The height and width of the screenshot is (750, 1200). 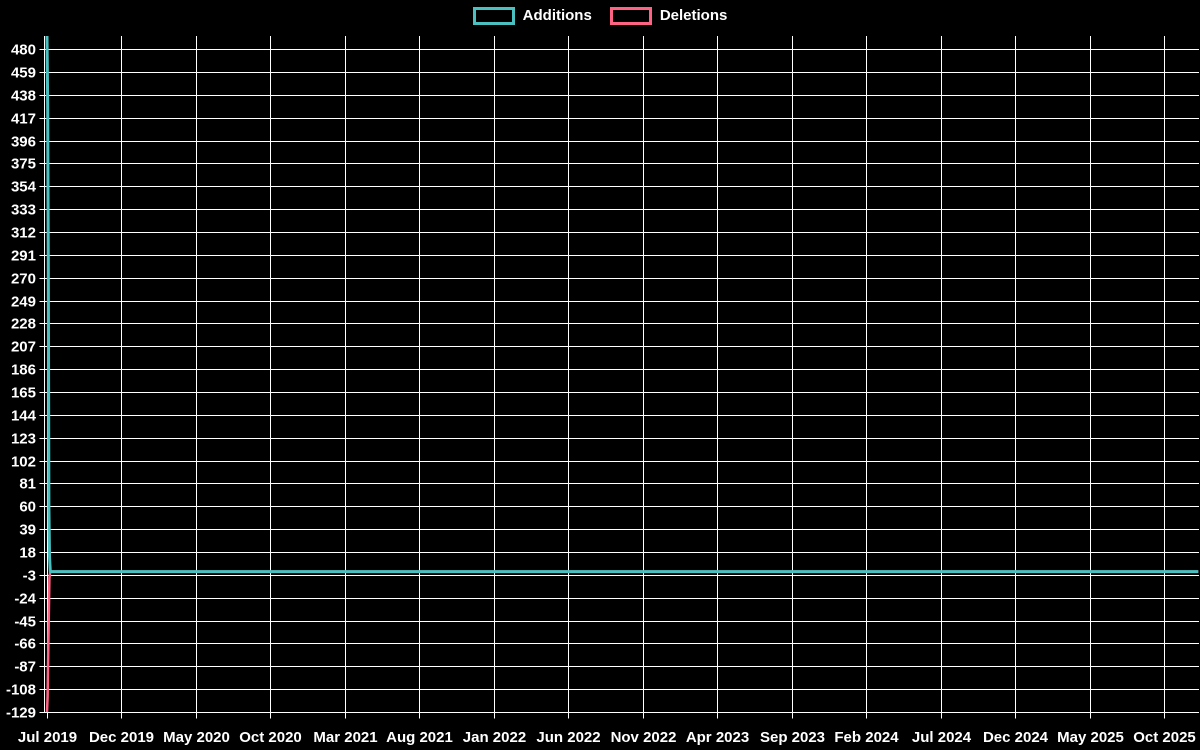 I want to click on x-tick-label: Sep 2023, so click(x=792, y=737).